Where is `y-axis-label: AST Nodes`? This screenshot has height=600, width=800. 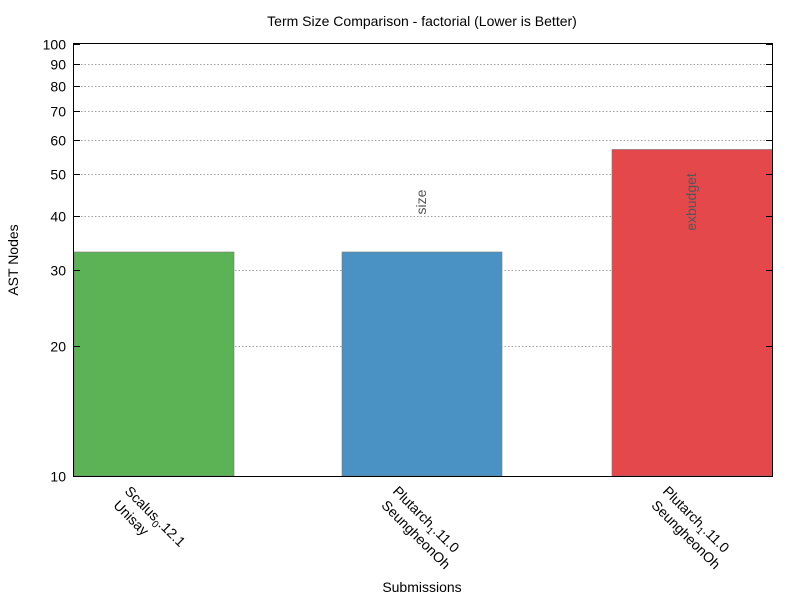
y-axis-label: AST Nodes is located at coordinates (13, 259).